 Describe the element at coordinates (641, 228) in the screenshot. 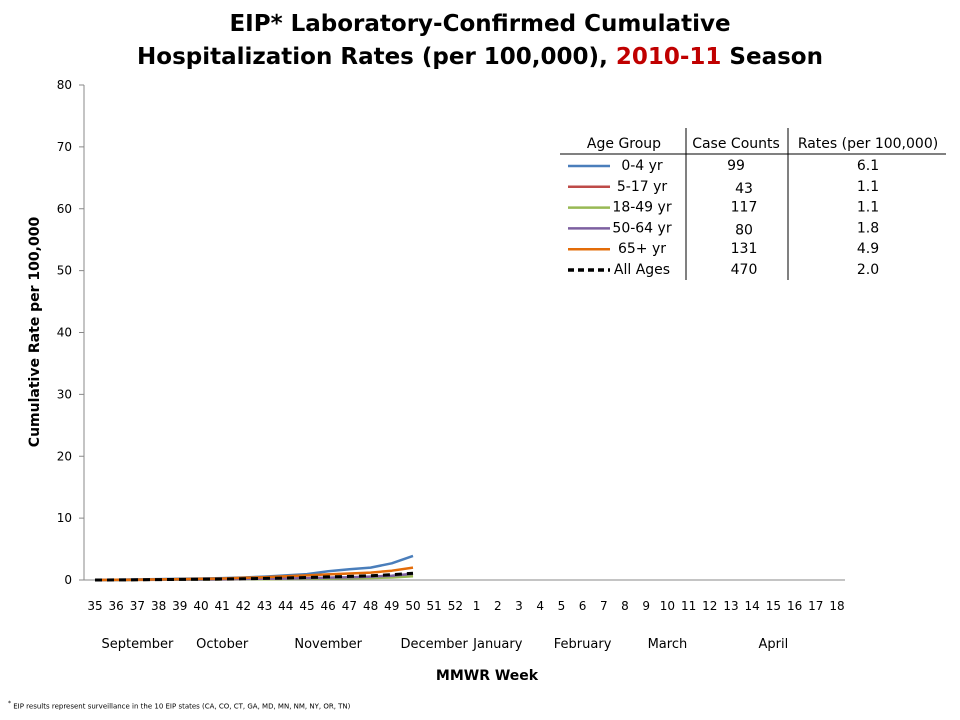

I see `legend-label: 50-64 yr` at that location.